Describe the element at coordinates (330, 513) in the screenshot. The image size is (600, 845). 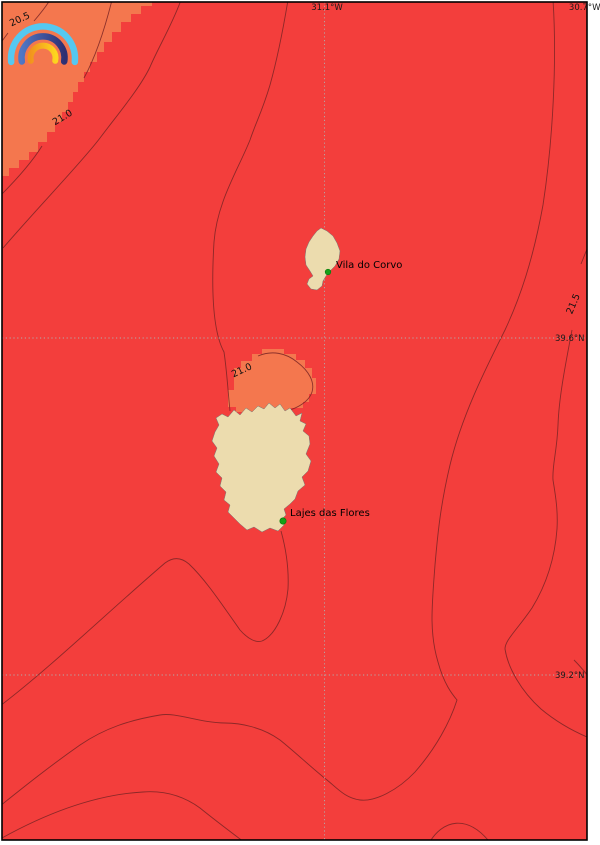
I see `place-label-lajes-das-flores: Lajes das Flores` at that location.